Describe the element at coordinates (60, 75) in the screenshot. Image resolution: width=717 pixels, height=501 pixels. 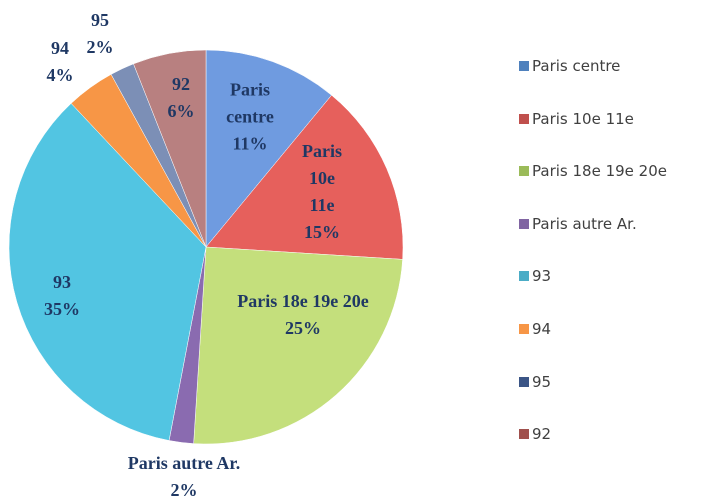
I see `label-value: 4%` at that location.